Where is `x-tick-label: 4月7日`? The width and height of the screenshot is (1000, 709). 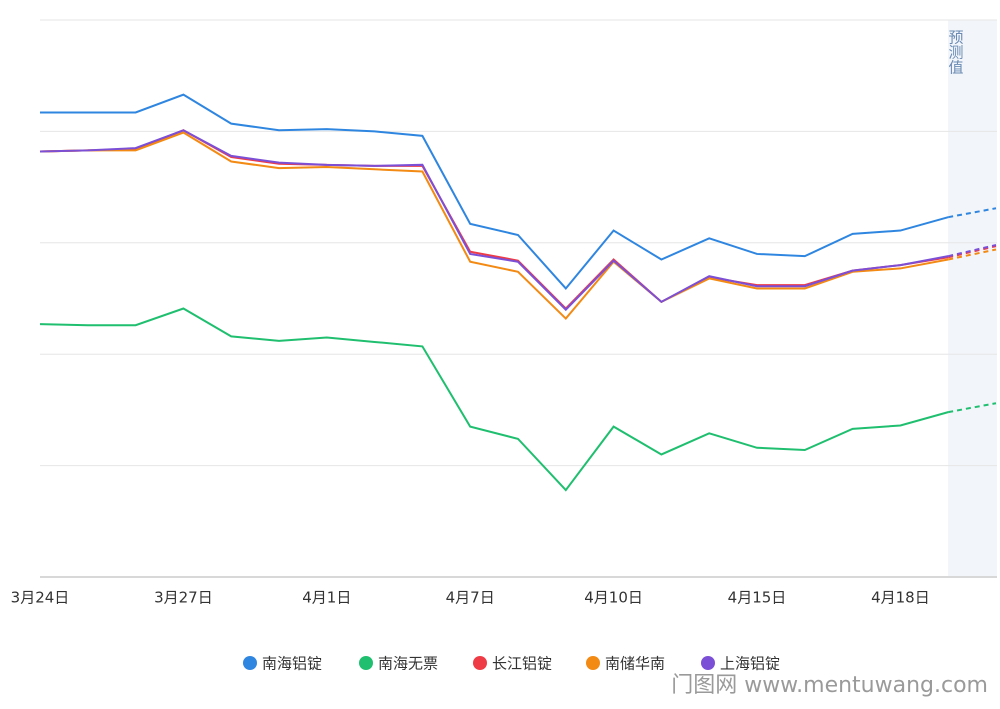
x-tick-label: 4月7日 is located at coordinates (470, 598).